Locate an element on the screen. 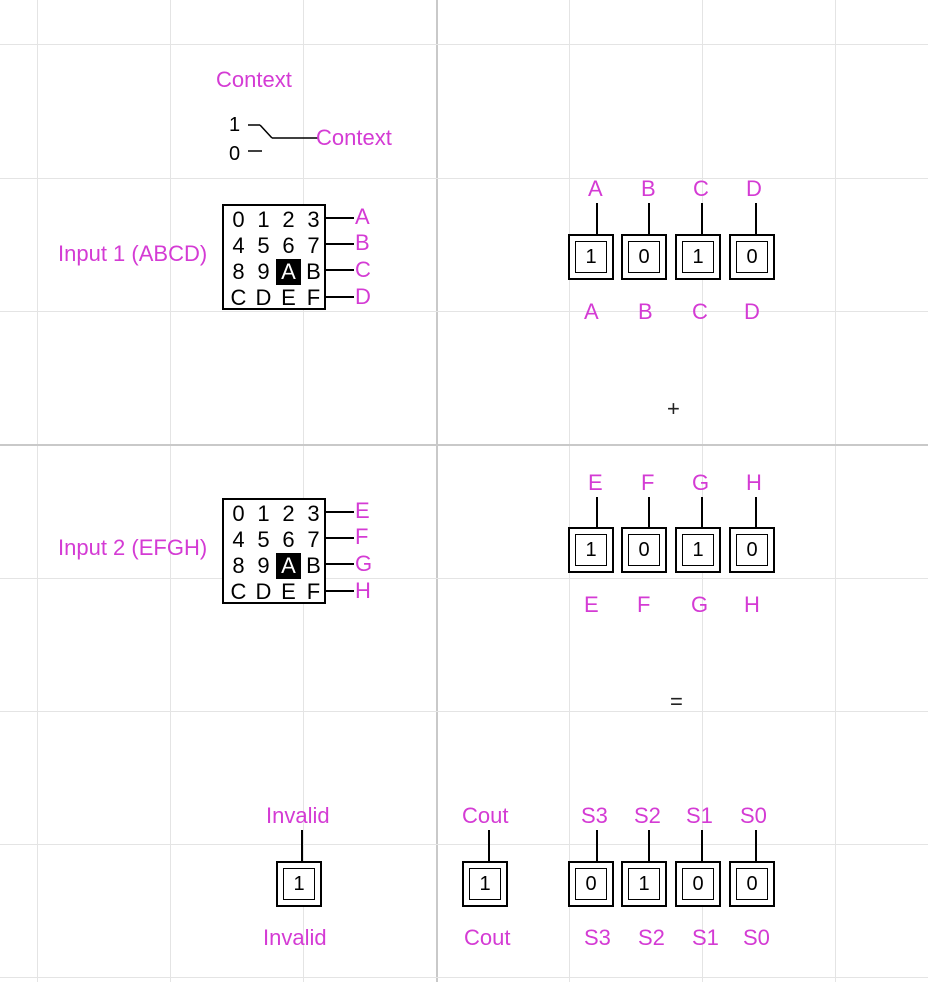 The width and height of the screenshot is (928, 982). probe-label-bottom: H is located at coordinates (752, 604).